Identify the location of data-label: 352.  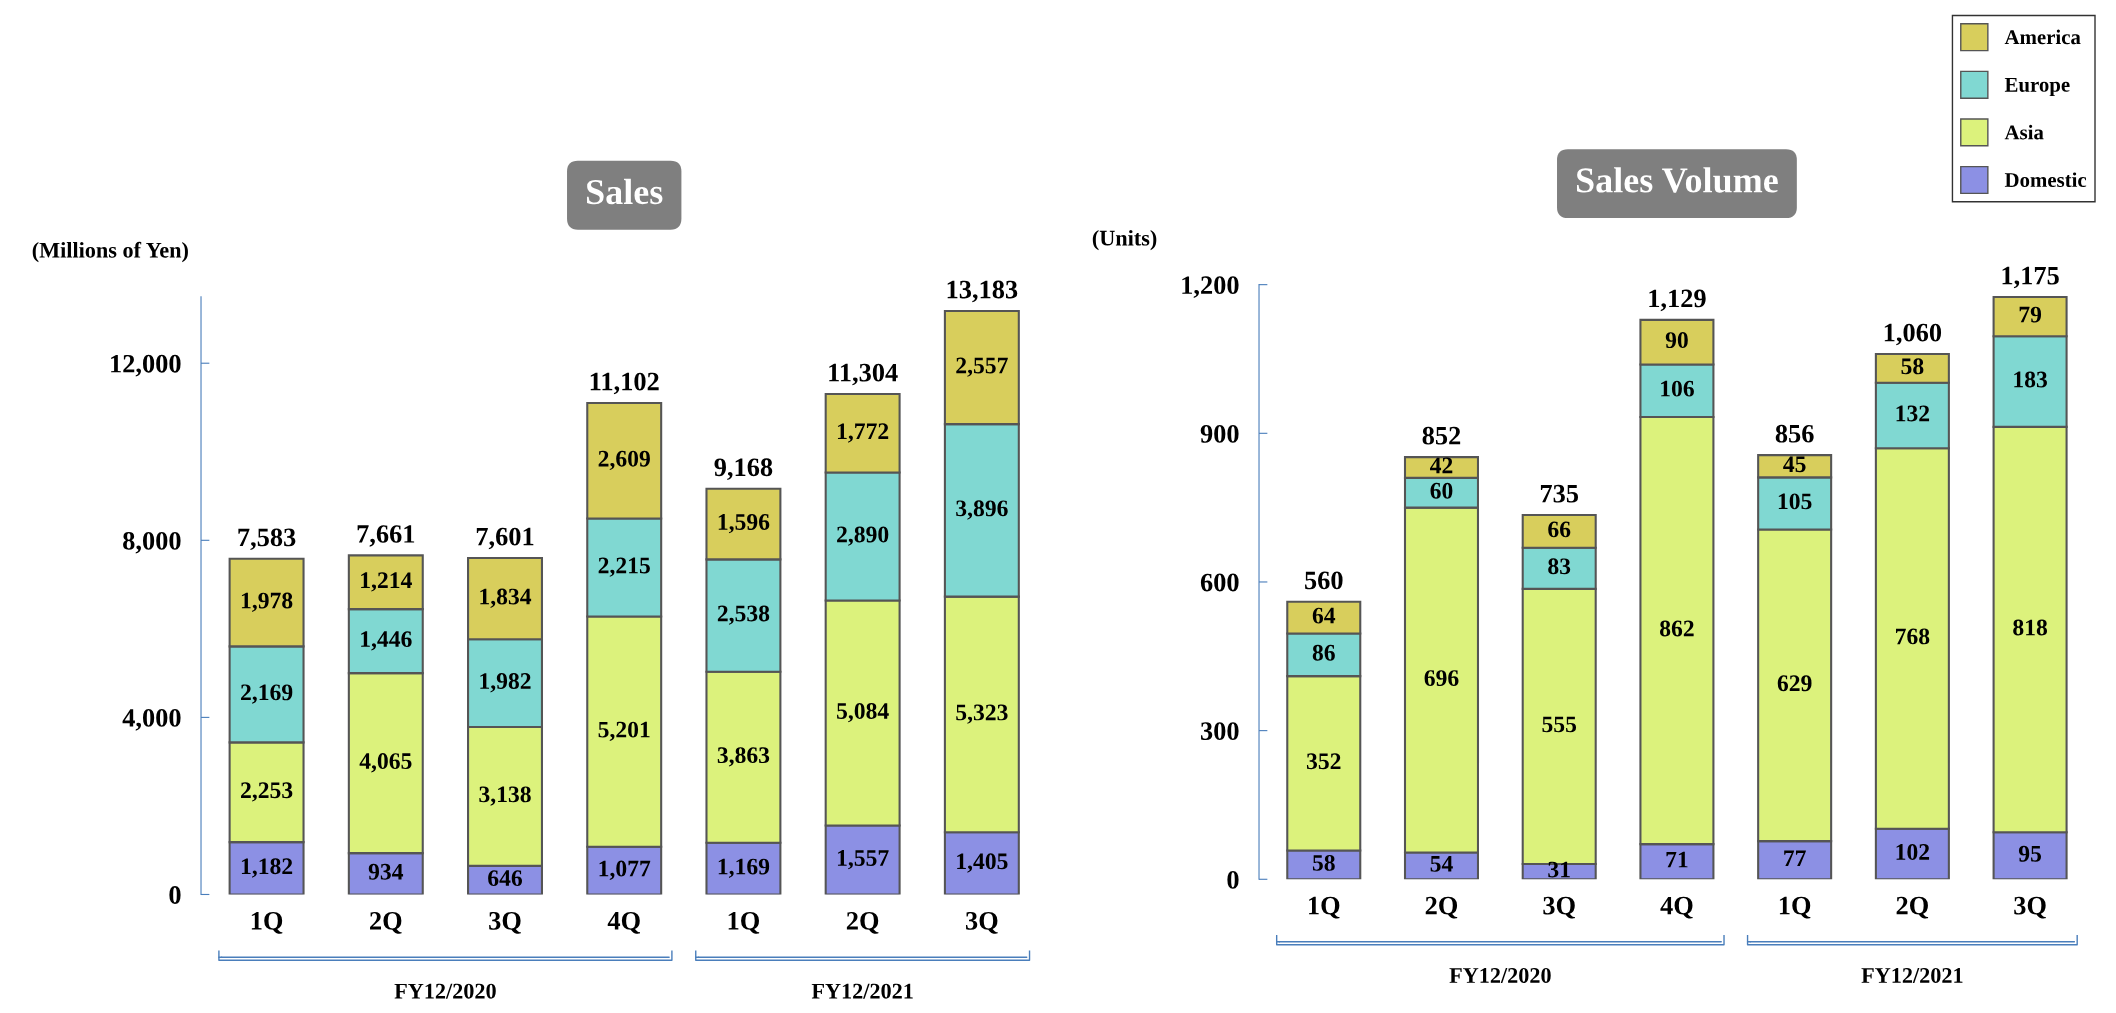
(1323, 761).